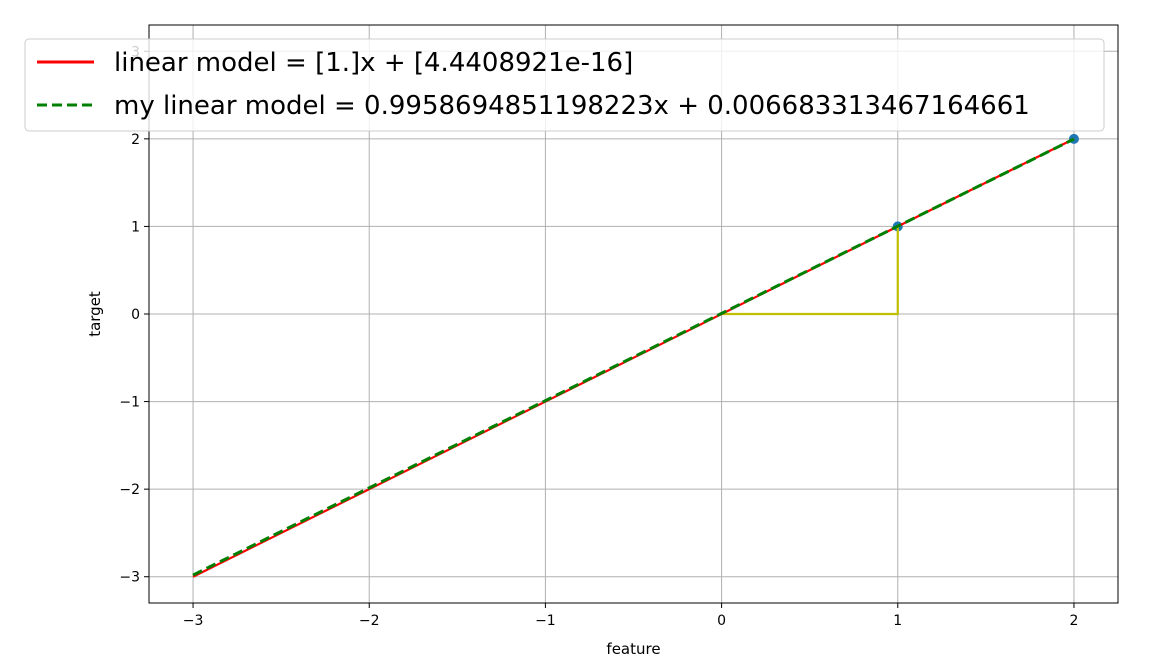  Describe the element at coordinates (129, 490) in the screenshot. I see `y-tick-label: −2` at that location.